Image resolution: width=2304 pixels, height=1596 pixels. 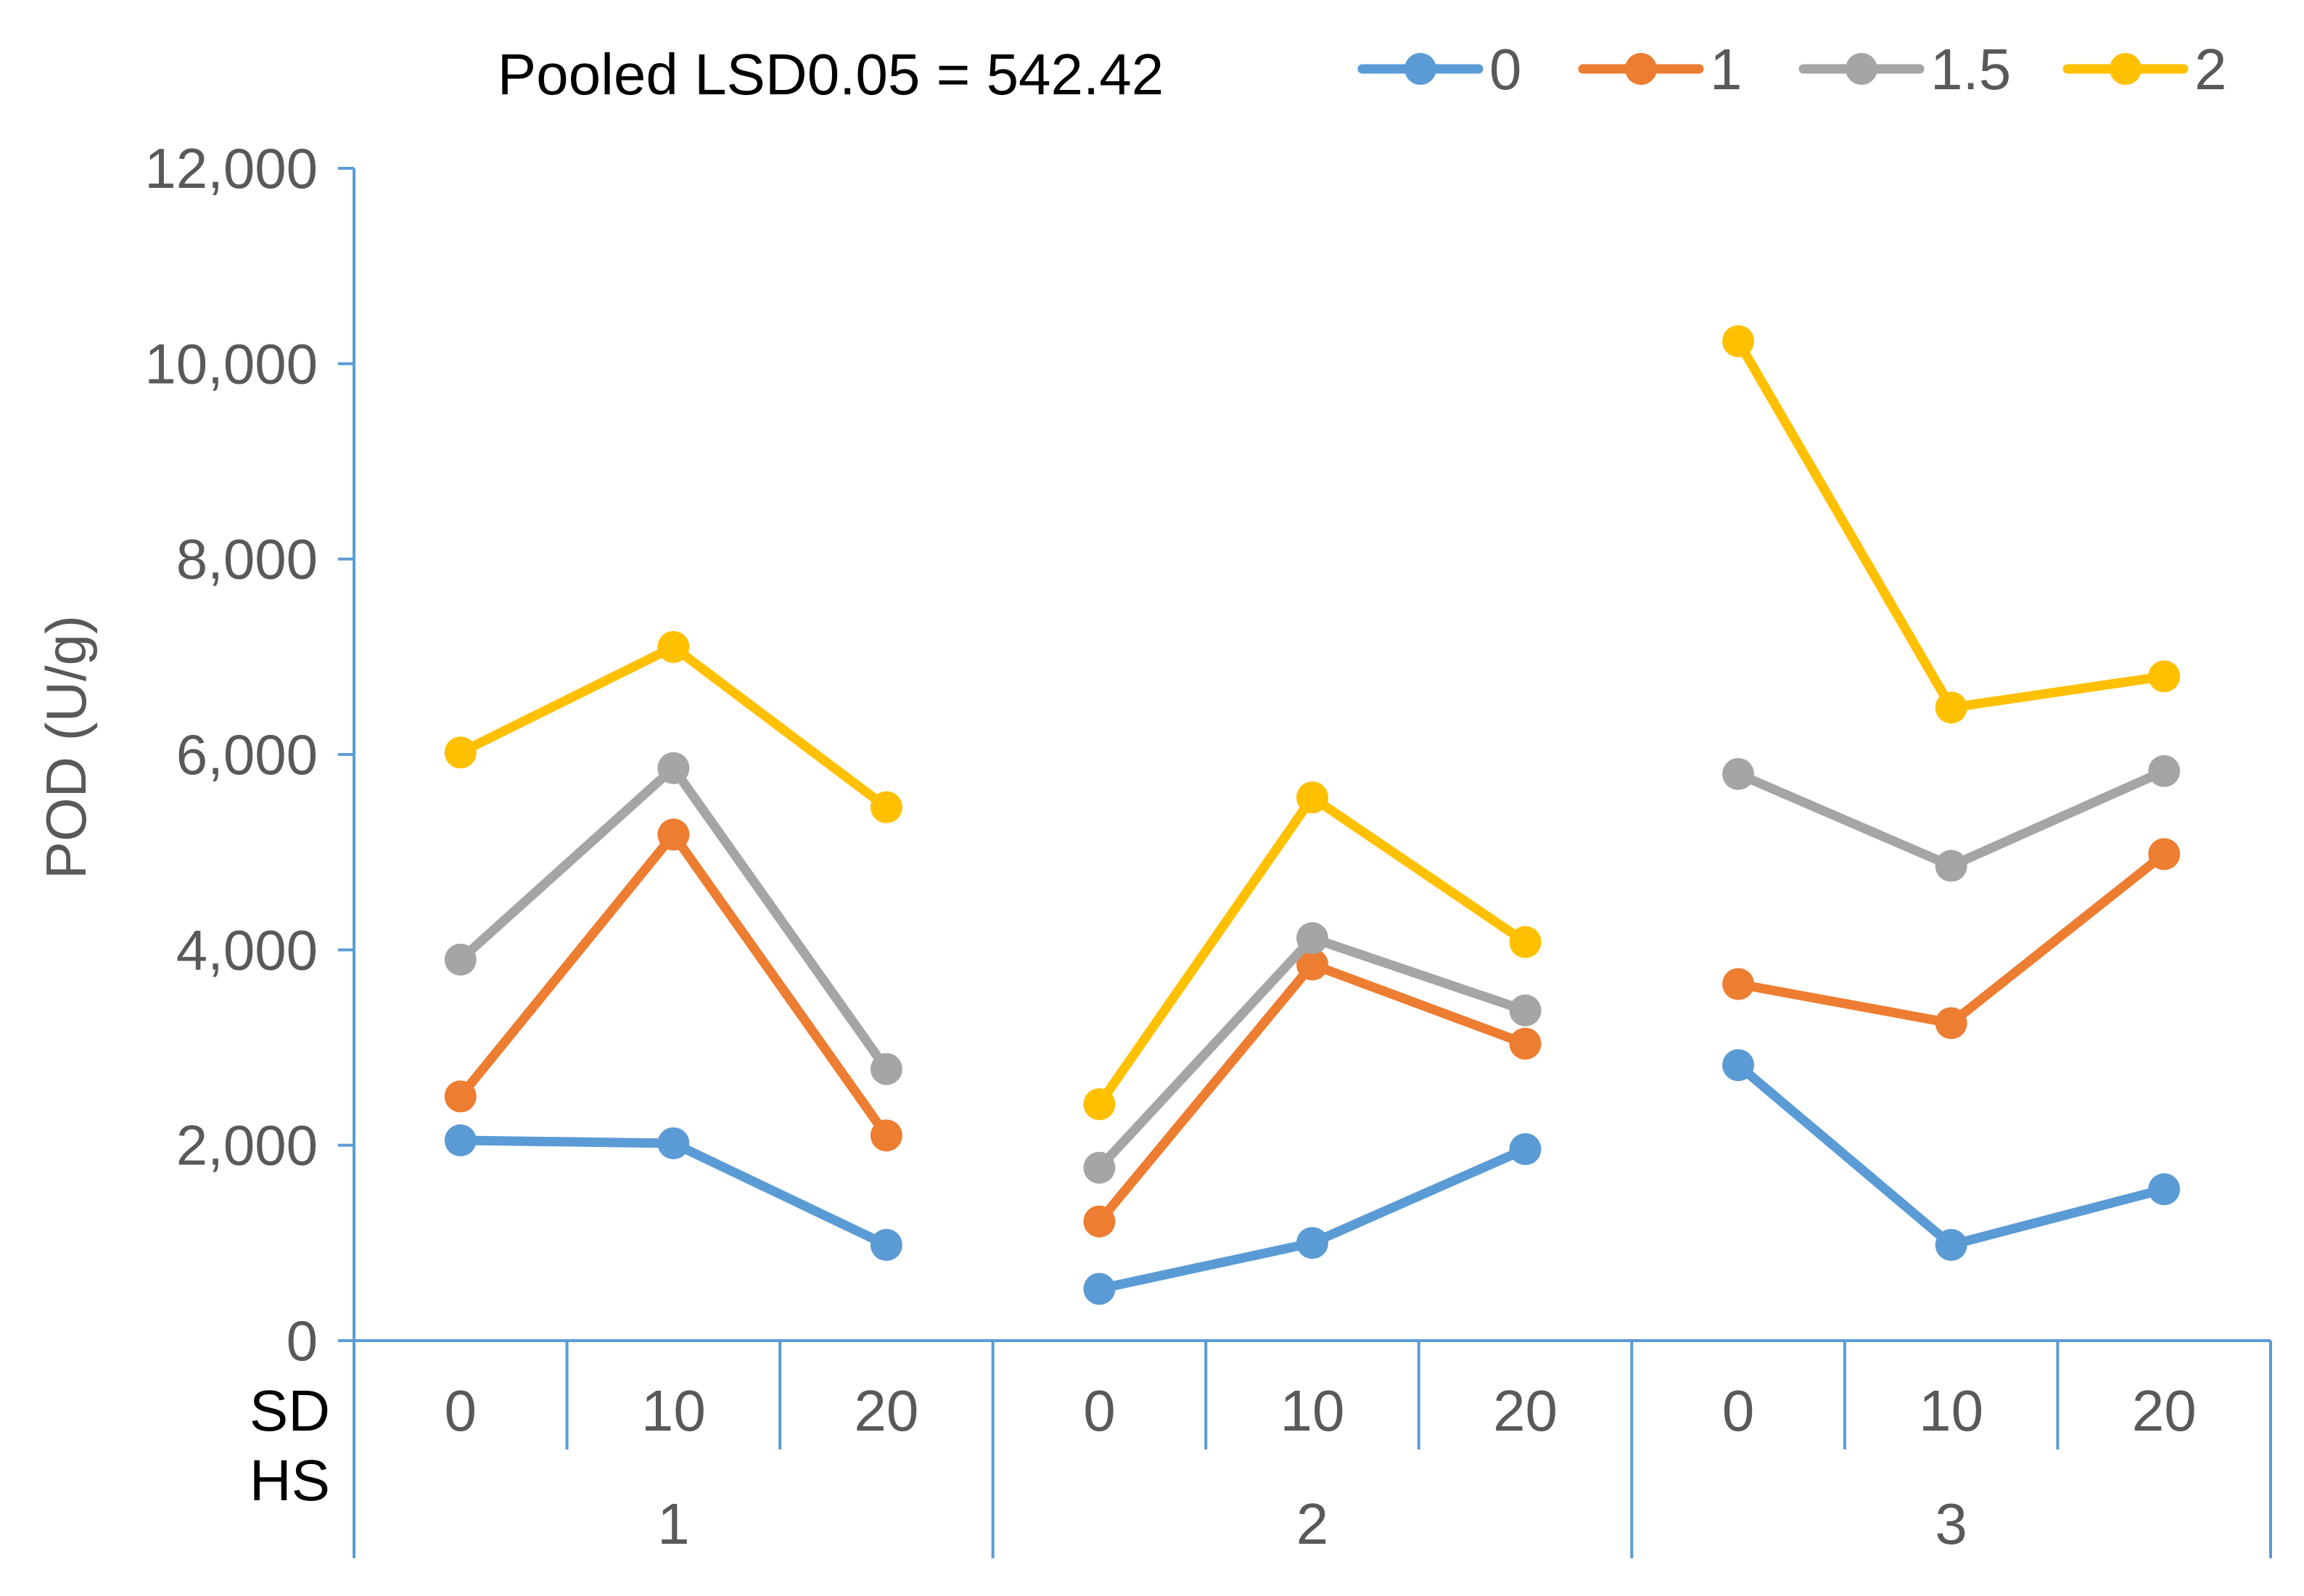 I want to click on y-tick-label: 6,000, so click(x=247, y=755).